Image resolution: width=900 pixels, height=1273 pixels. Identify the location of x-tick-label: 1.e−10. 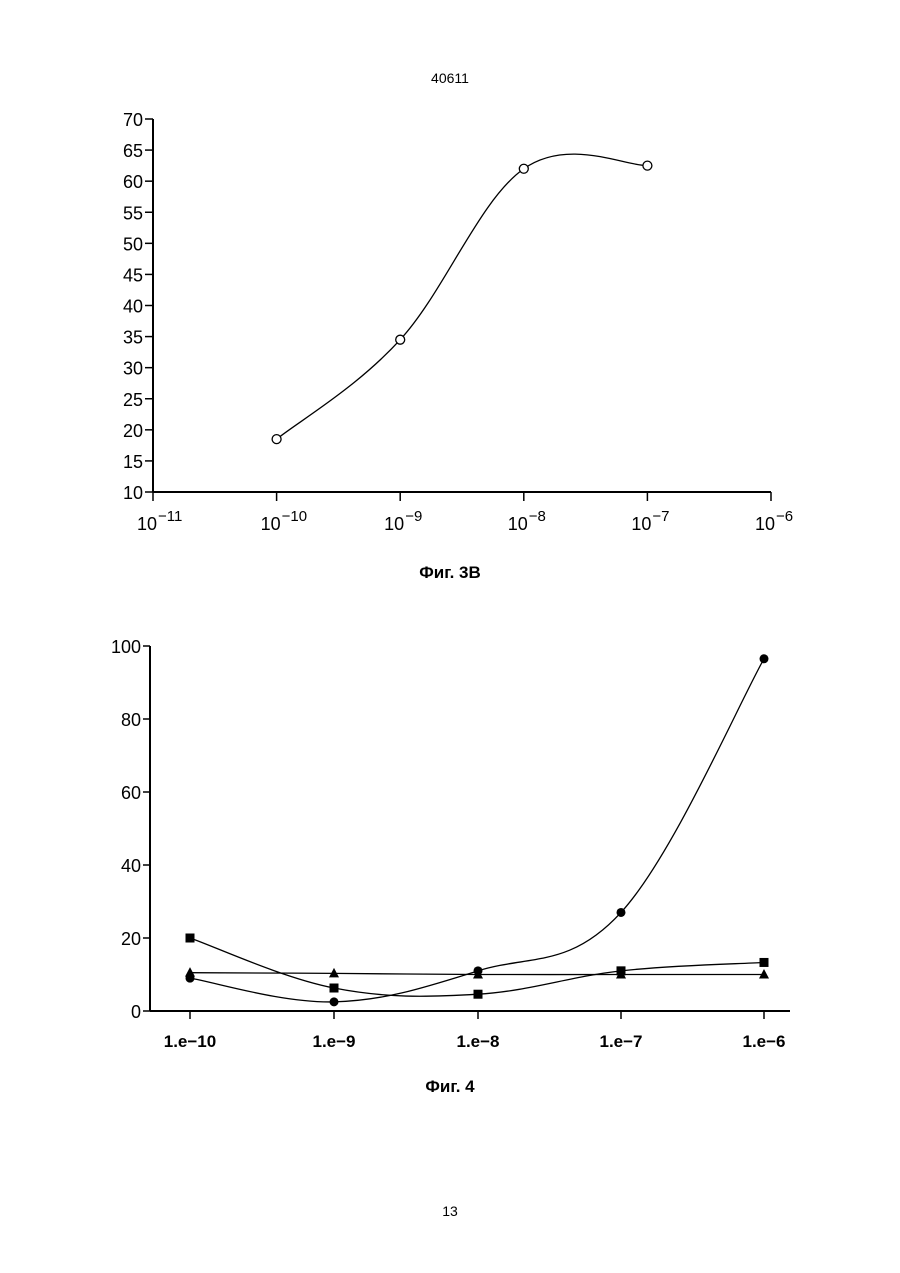
(190, 1041).